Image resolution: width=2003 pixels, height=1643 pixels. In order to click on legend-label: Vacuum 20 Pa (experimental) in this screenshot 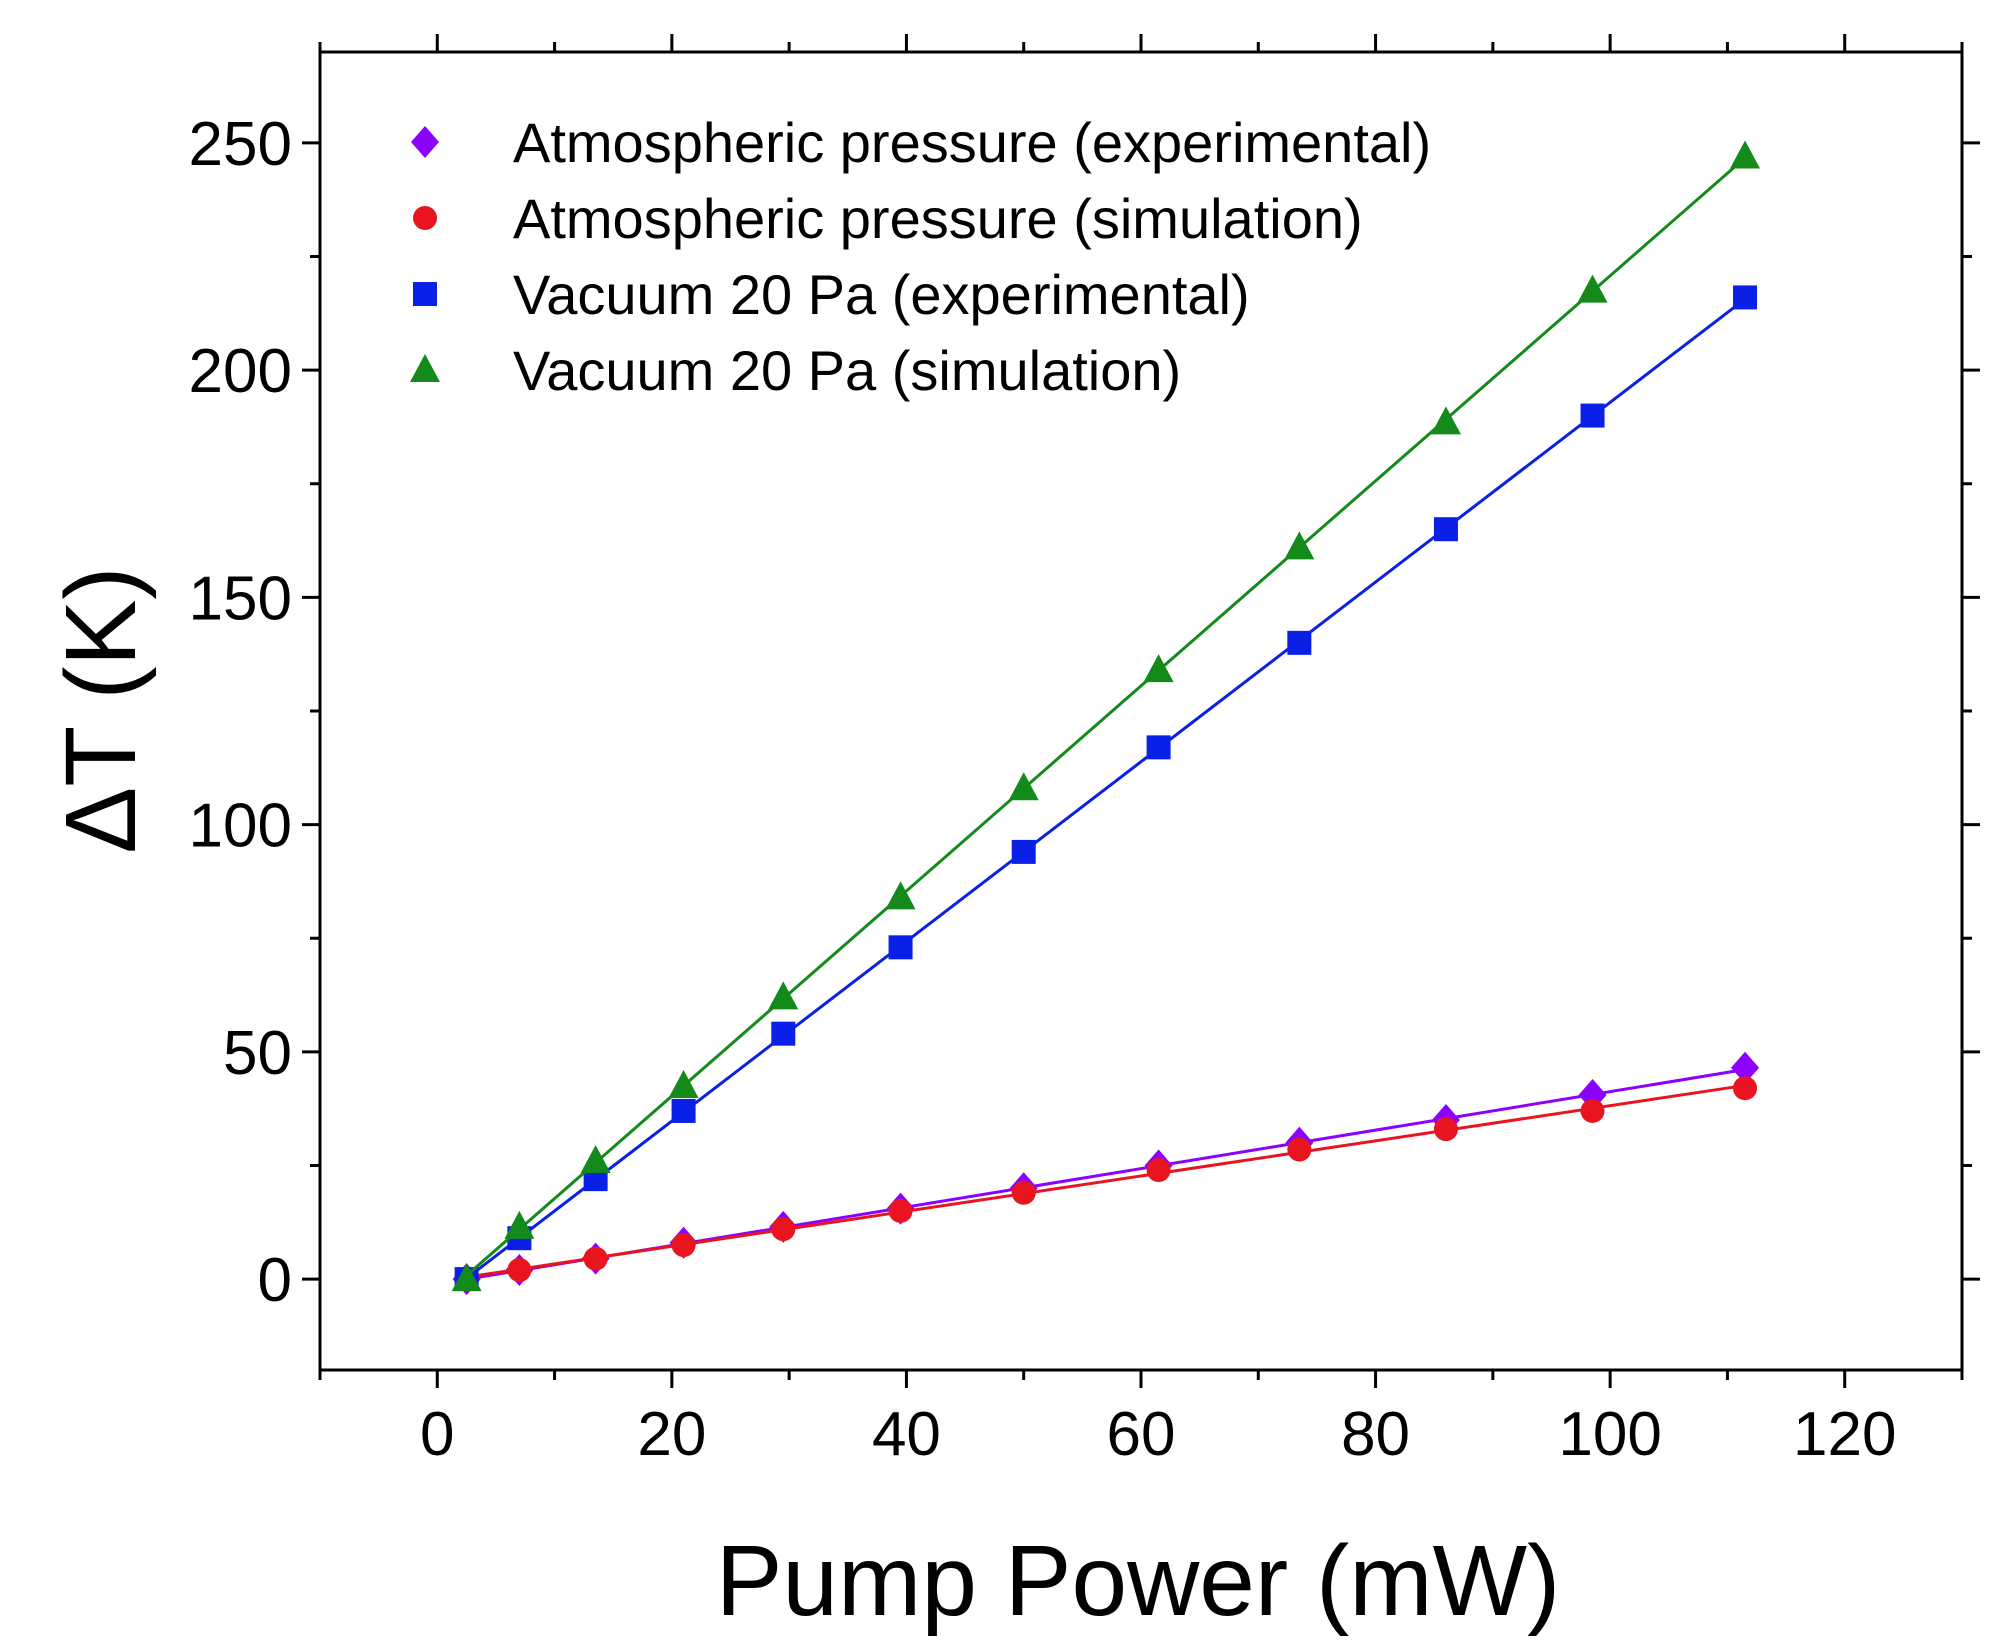, I will do `click(881, 294)`.